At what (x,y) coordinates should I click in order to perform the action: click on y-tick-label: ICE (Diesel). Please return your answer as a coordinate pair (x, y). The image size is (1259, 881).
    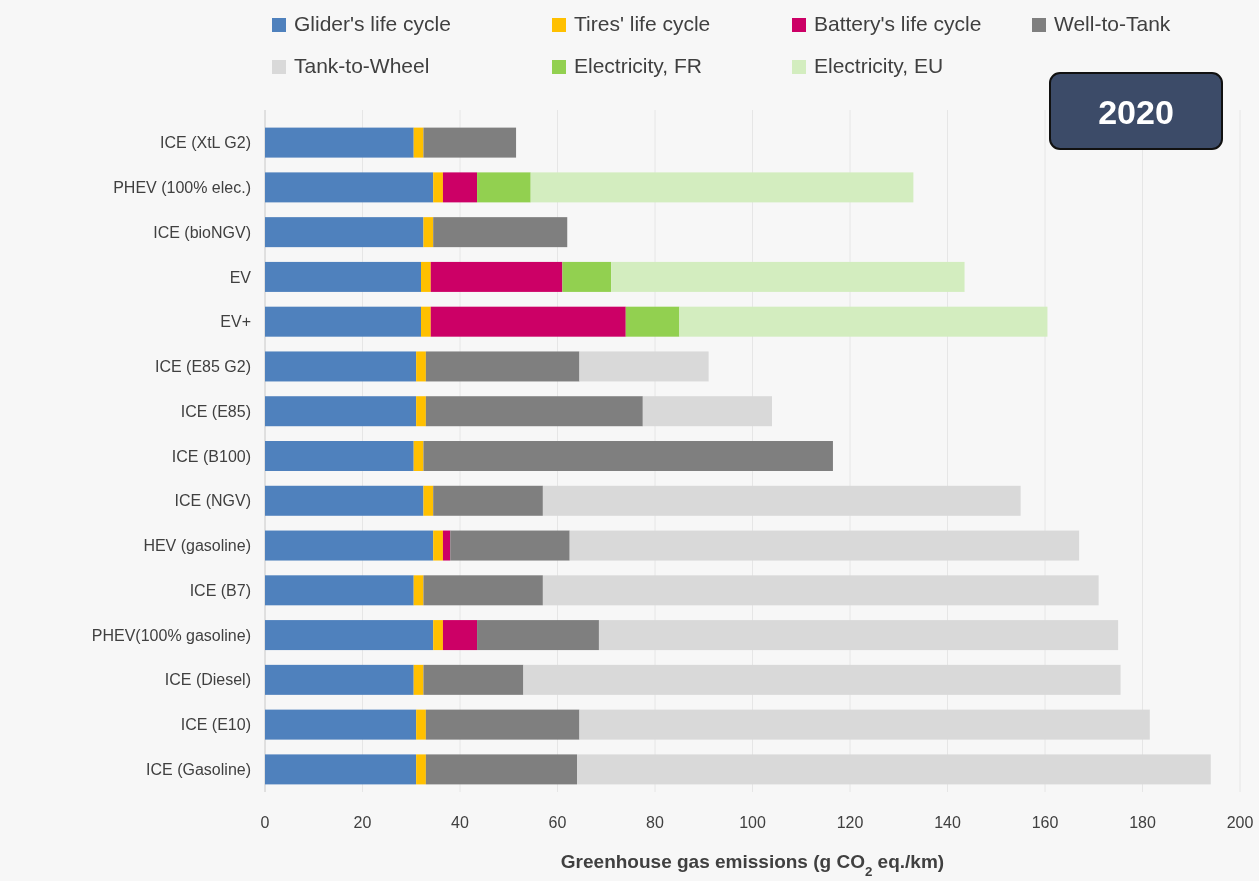
    Looking at the image, I should click on (207, 680).